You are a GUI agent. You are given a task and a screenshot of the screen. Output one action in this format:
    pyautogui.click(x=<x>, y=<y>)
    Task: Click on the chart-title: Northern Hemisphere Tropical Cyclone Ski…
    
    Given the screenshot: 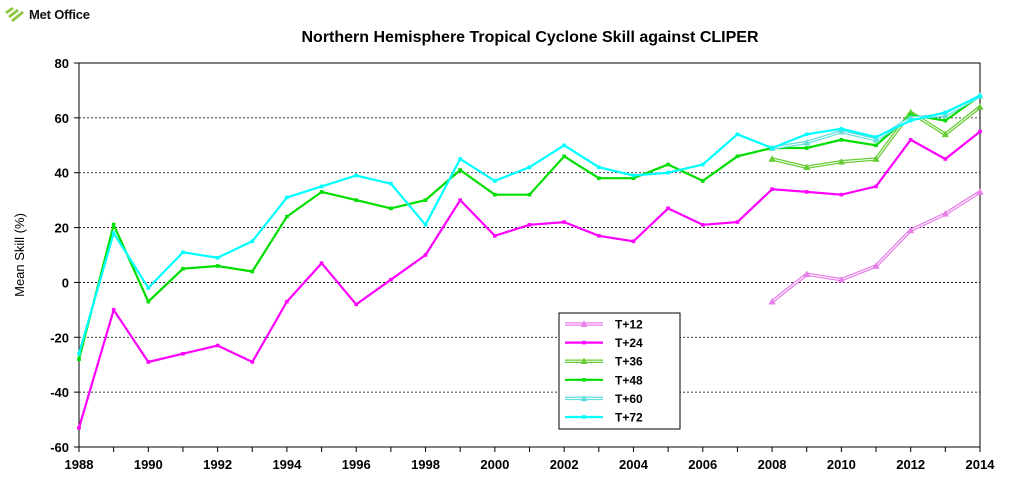 What is the action you would take?
    pyautogui.click(x=529, y=37)
    